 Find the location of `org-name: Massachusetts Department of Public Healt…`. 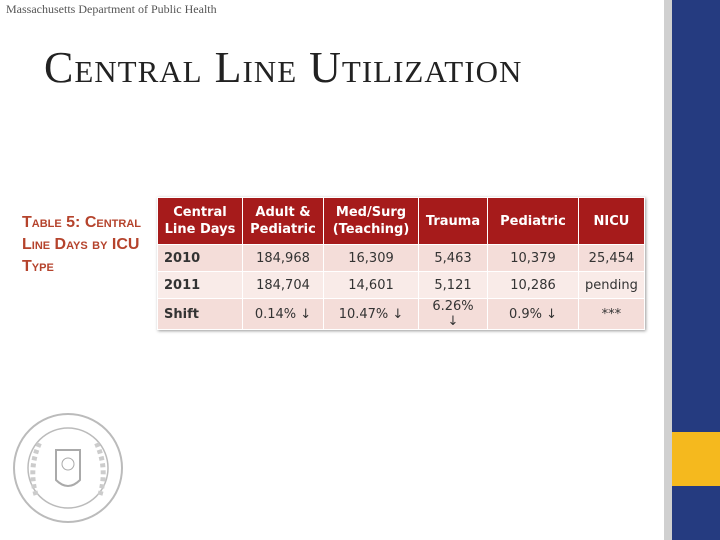

org-name: Massachusetts Department of Public Healt… is located at coordinates (111, 9).